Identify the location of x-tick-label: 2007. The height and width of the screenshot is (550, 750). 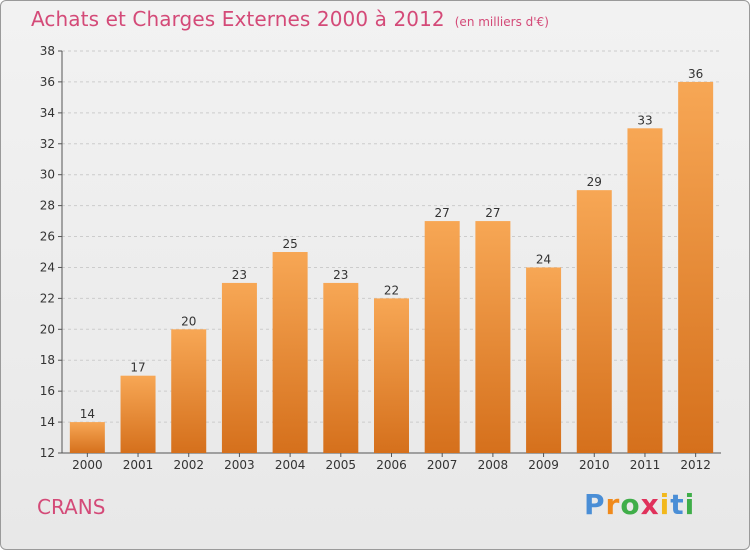
(442, 465).